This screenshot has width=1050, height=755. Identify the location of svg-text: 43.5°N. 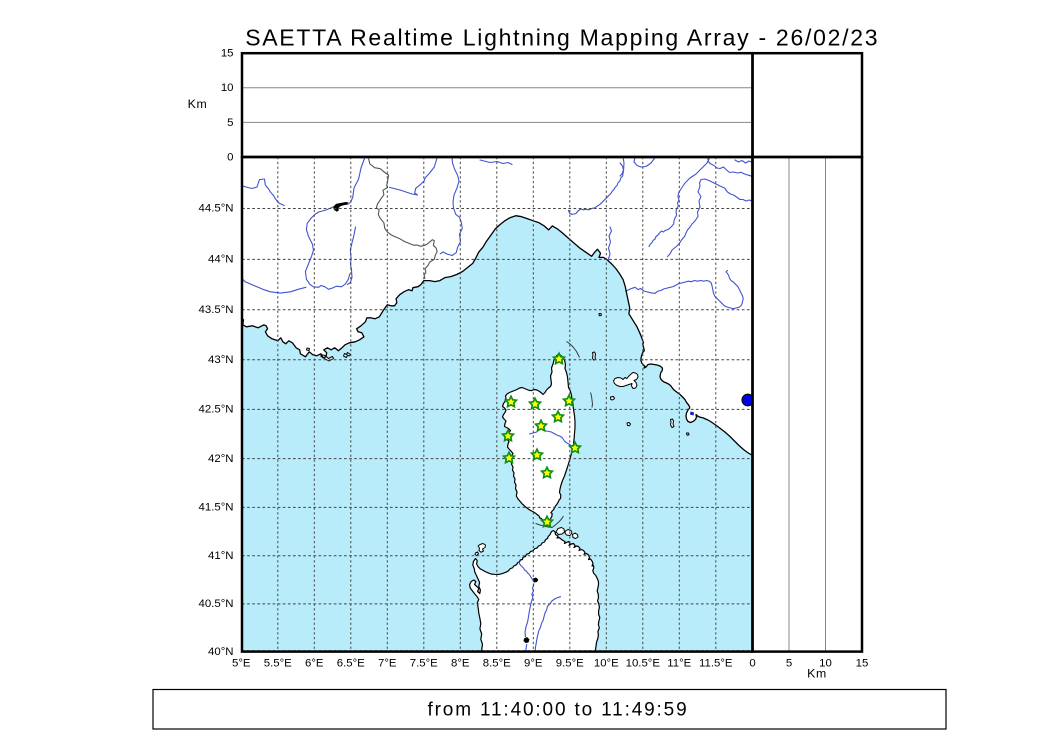
(216, 310).